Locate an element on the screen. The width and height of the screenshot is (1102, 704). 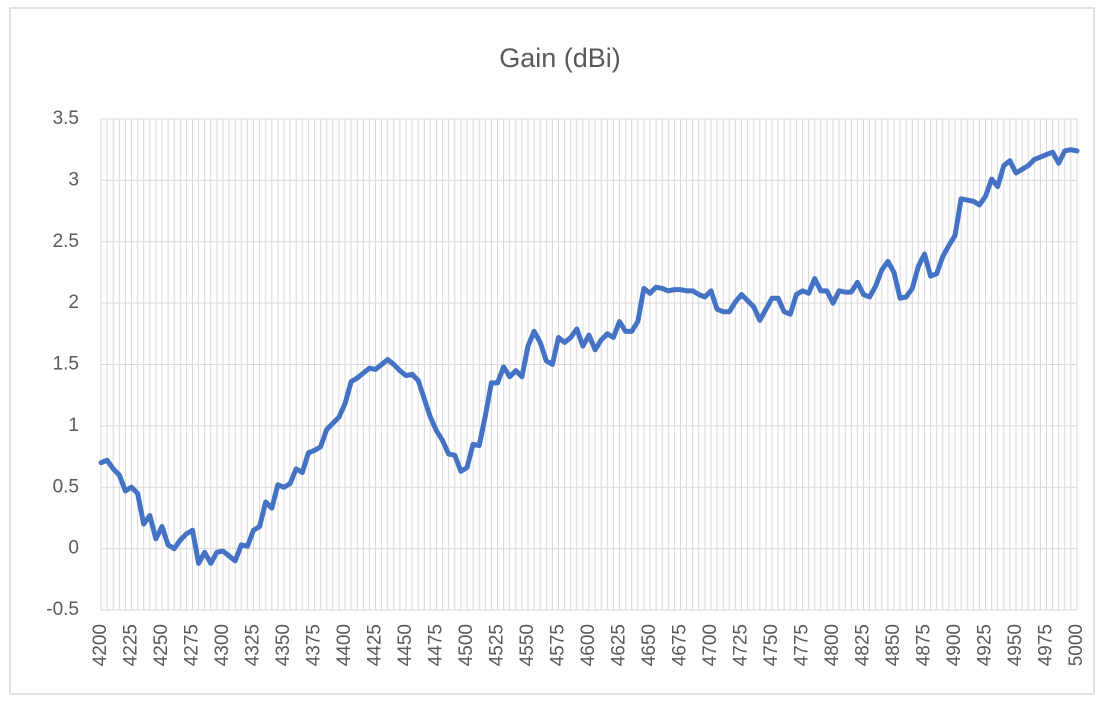
y-tick-label: -0.5 is located at coordinates (62, 609).